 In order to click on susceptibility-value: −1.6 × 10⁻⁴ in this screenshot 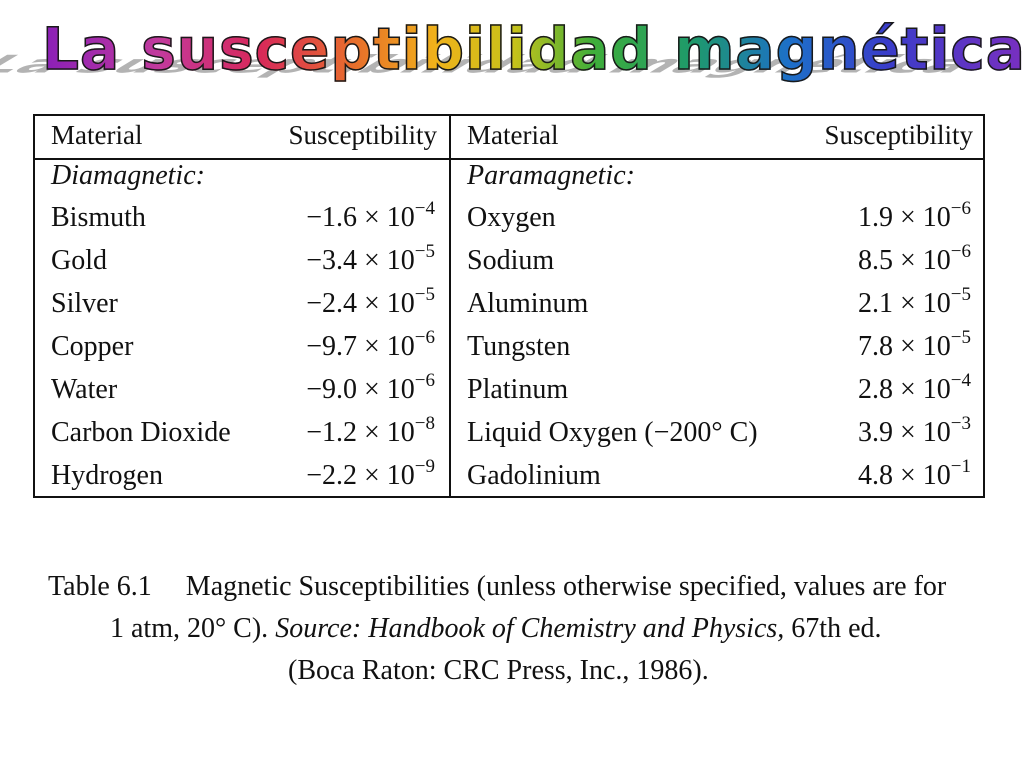, I will do `click(370, 215)`.